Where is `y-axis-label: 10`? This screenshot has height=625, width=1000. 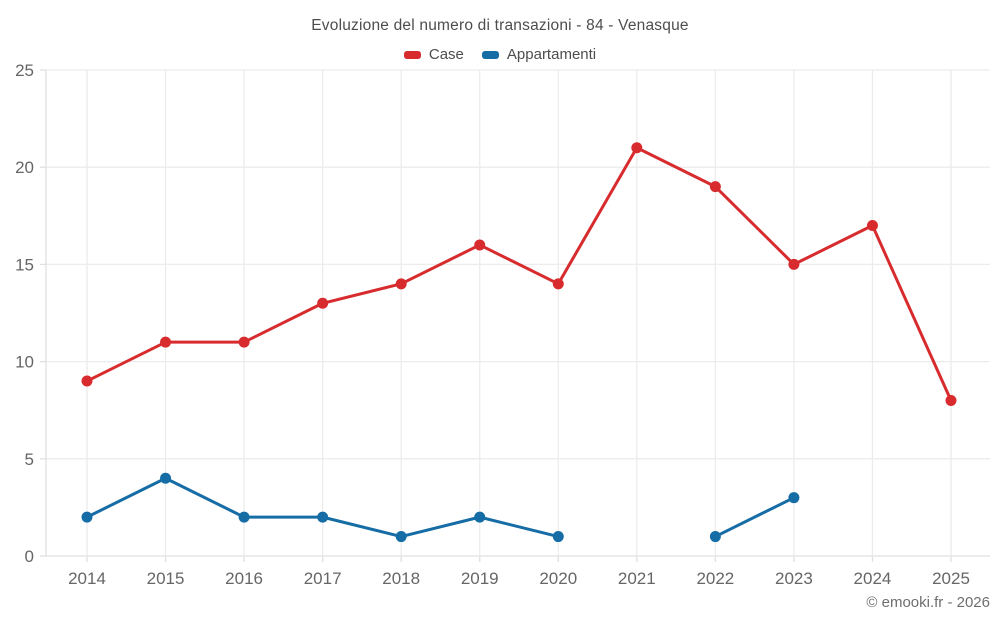
y-axis-label: 10 is located at coordinates (24, 362).